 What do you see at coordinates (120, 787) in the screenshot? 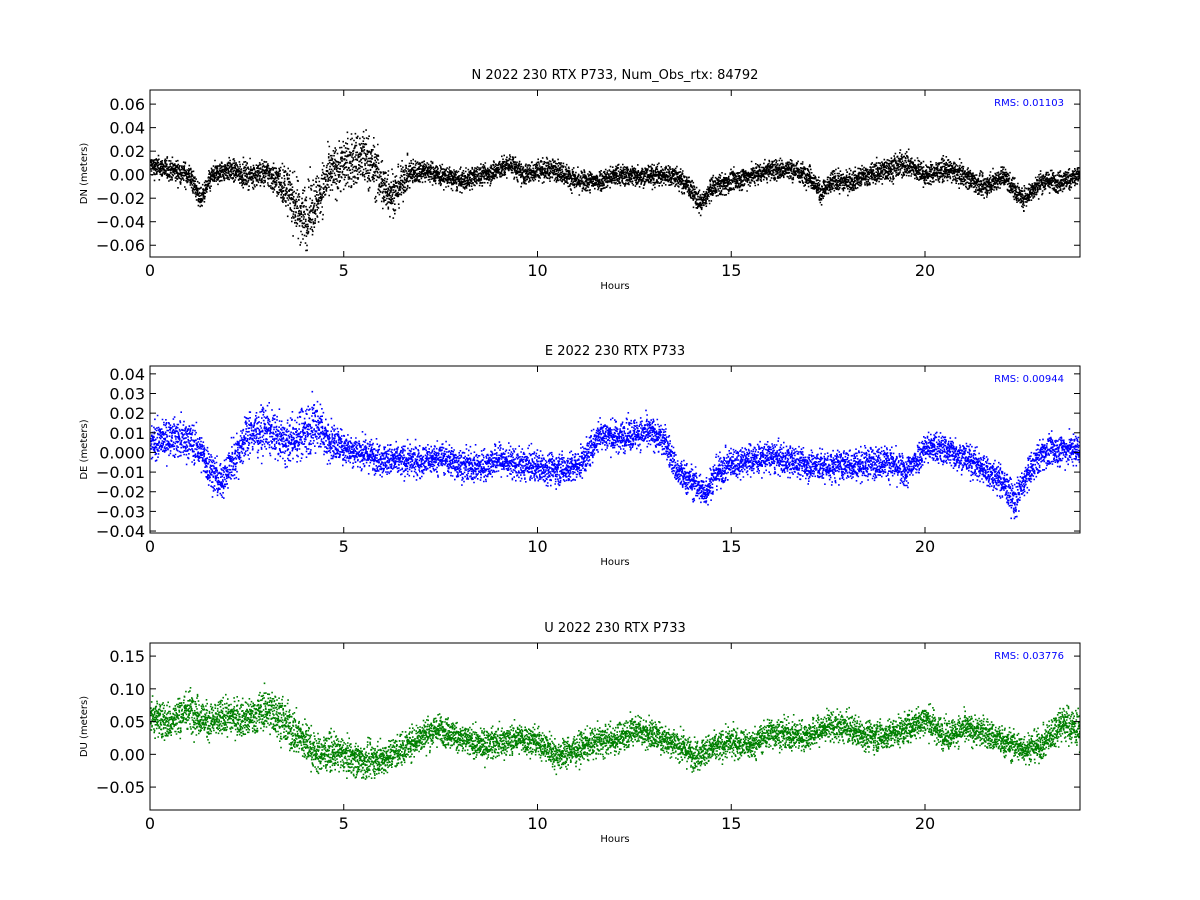
I see `y-tick-label: −0.05` at bounding box center [120, 787].